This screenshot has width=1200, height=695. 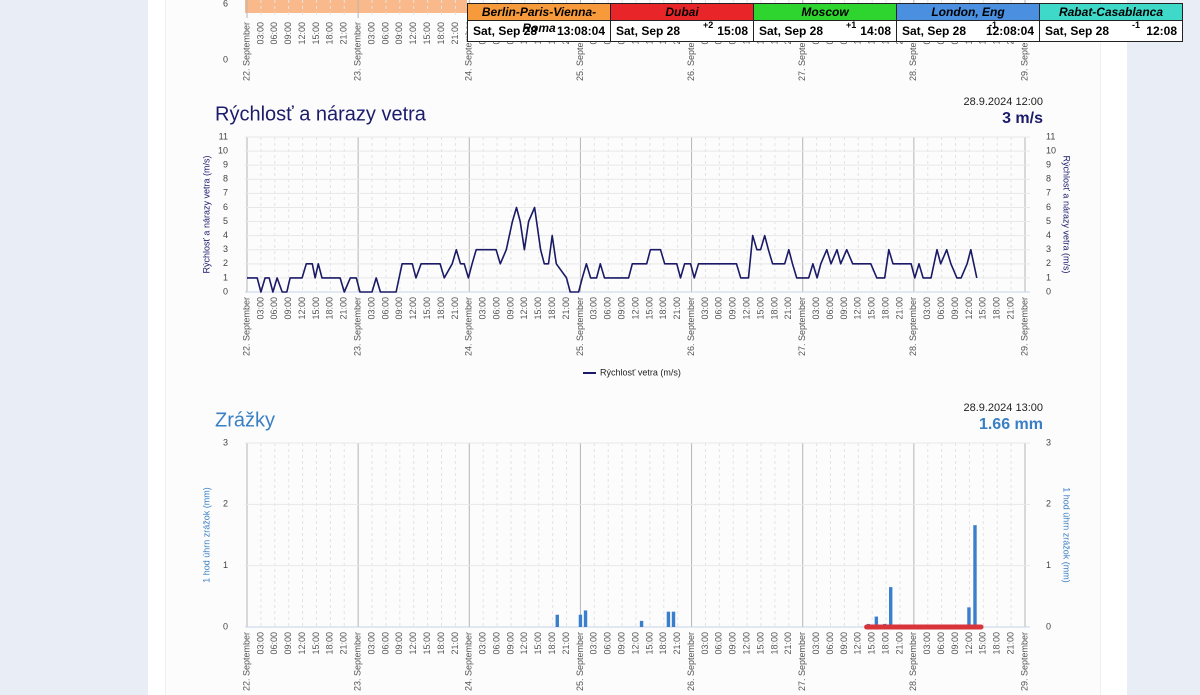 I want to click on annotation-time: 28.9.2024 13:00, so click(x=1003, y=408).